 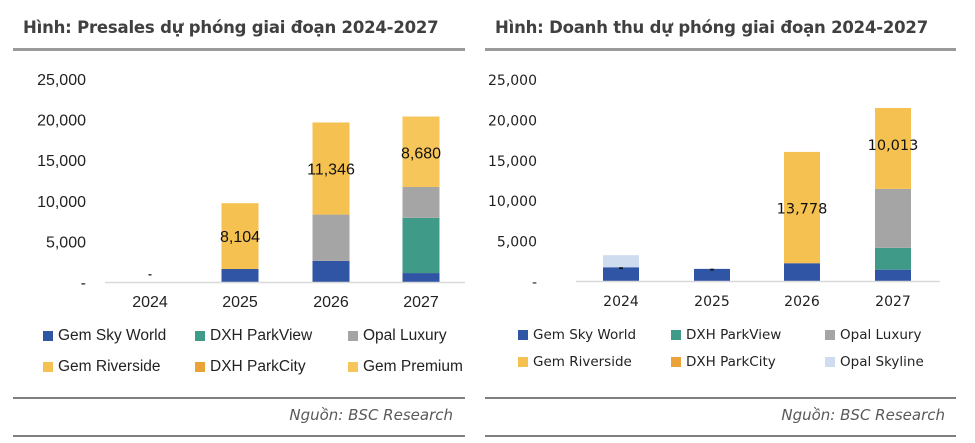 I want to click on data-label: 11,346, so click(x=331, y=170).